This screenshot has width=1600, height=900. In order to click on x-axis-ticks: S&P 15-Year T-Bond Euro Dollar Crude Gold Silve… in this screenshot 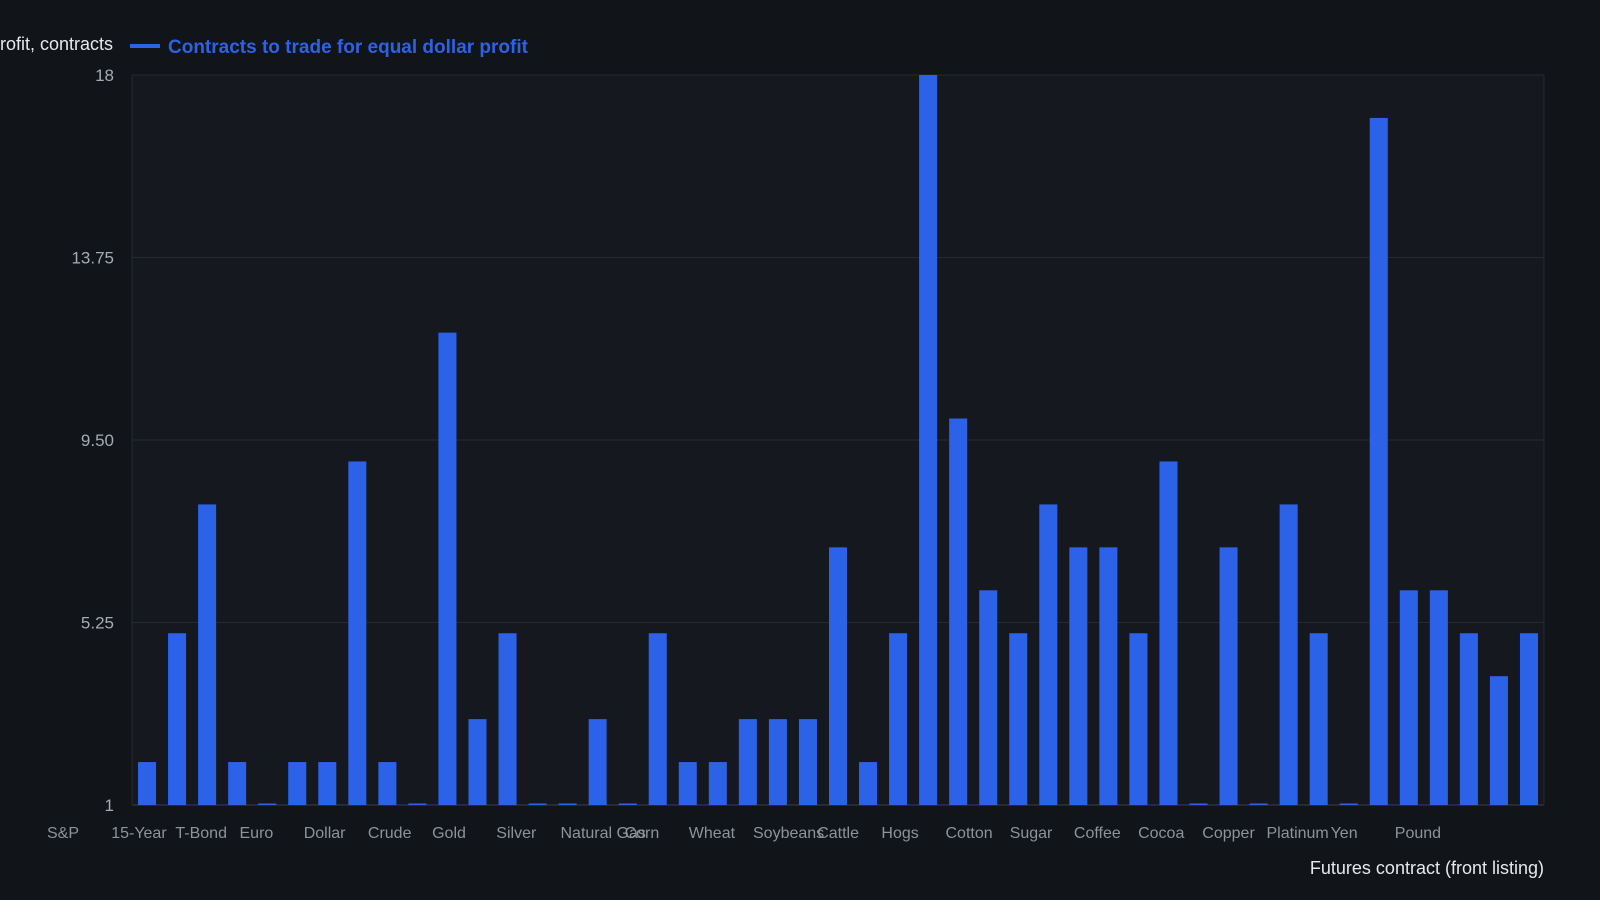, I will do `click(744, 833)`.